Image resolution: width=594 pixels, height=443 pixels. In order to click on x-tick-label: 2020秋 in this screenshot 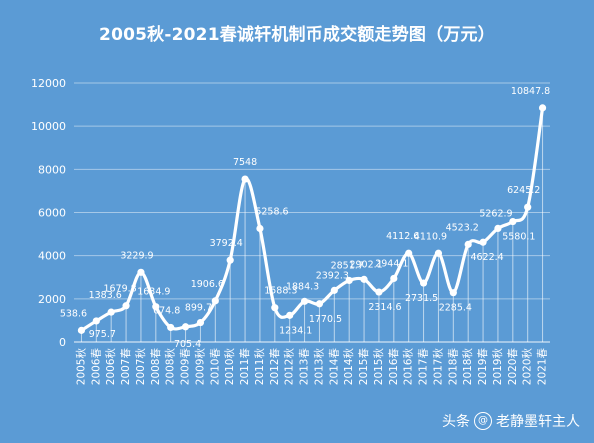, I will do `click(527, 367)`.